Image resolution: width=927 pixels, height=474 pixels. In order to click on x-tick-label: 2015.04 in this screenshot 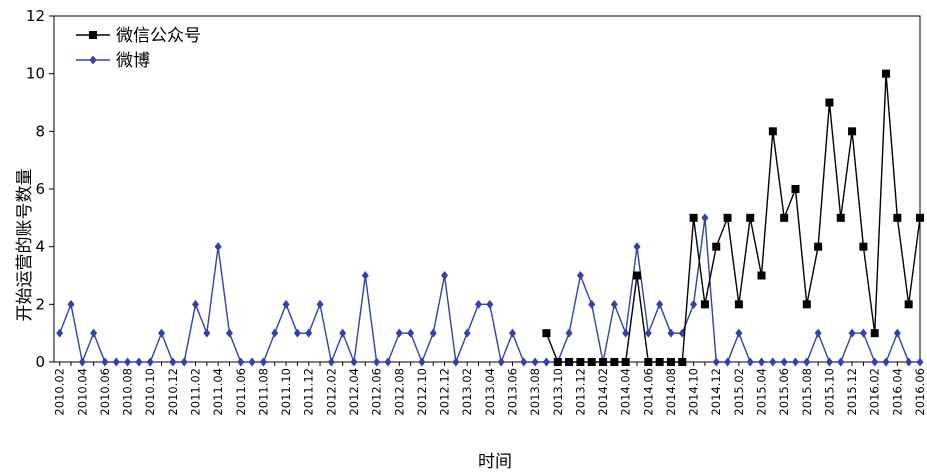, I will do `click(762, 392)`.